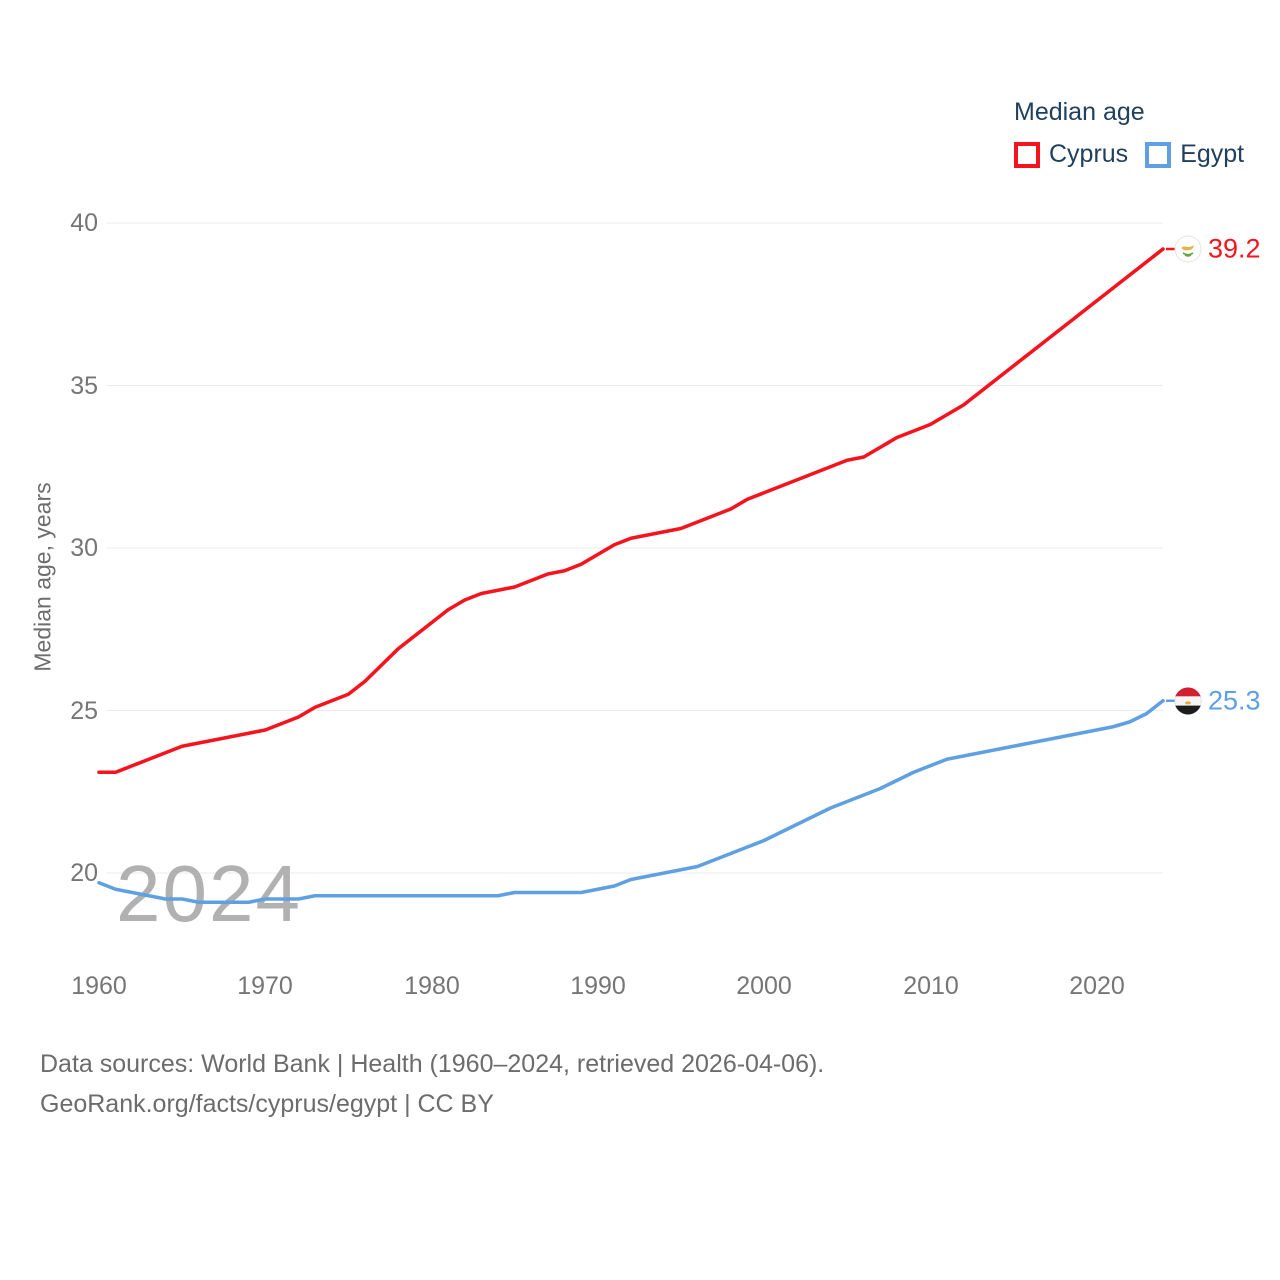 The width and height of the screenshot is (1280, 1280). Describe the element at coordinates (99, 986) in the screenshot. I see `x-tick-1960: 1960` at that location.